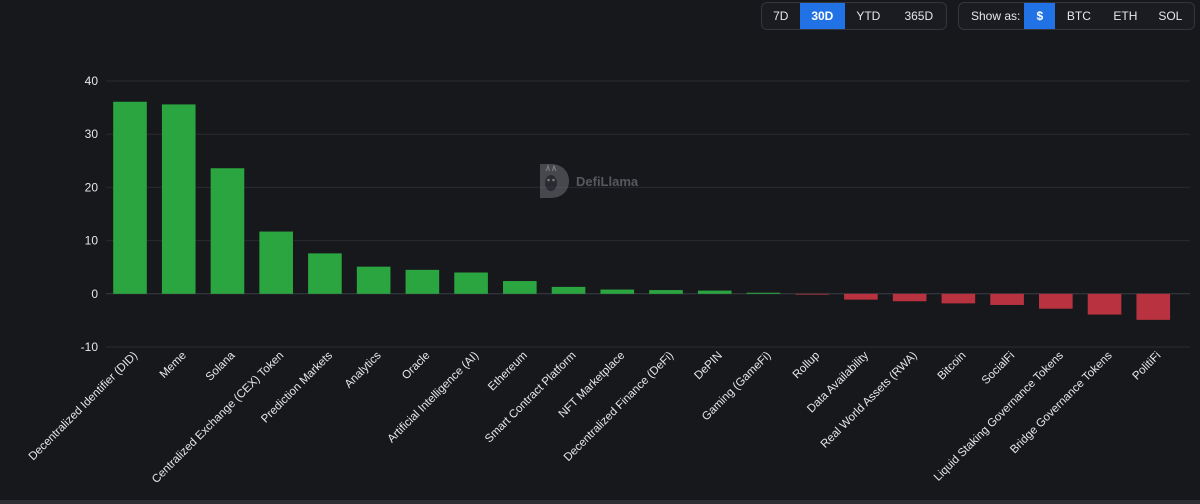 Image resolution: width=1200 pixels, height=504 pixels. What do you see at coordinates (996, 16) in the screenshot?
I see `show-as-label: Show as:` at bounding box center [996, 16].